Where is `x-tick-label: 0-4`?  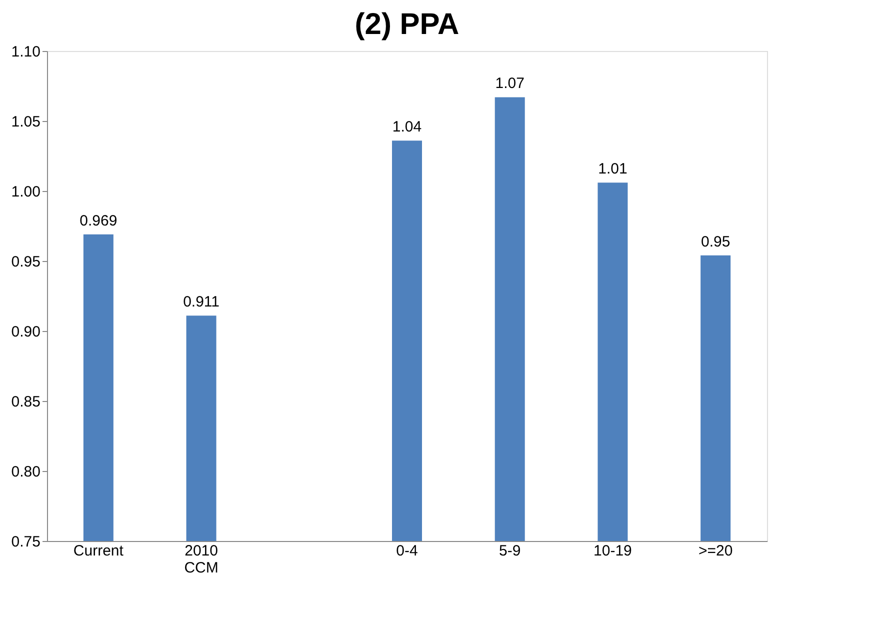
x-tick-label: 0-4 is located at coordinates (407, 551).